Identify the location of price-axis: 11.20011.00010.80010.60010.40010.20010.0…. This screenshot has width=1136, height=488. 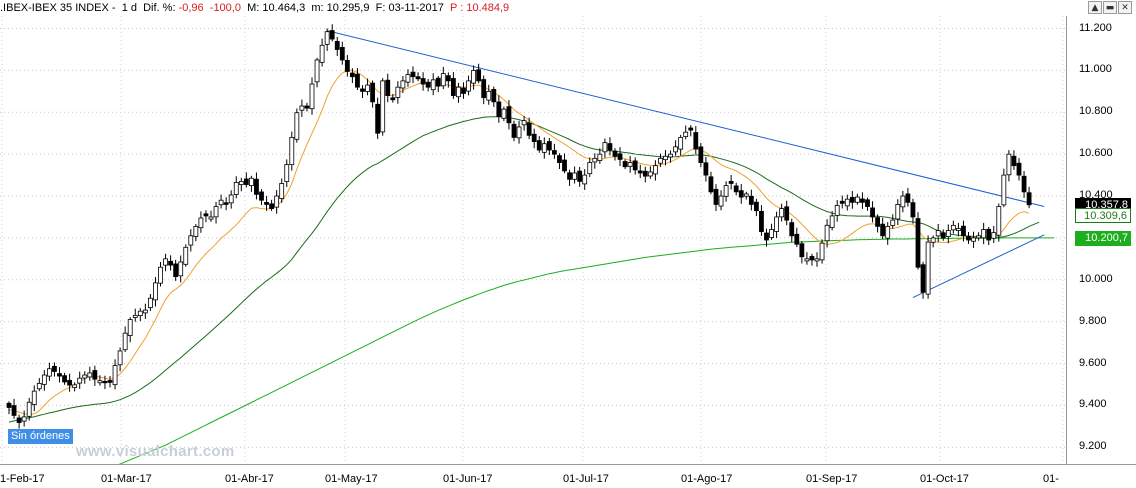
(1101, 240).